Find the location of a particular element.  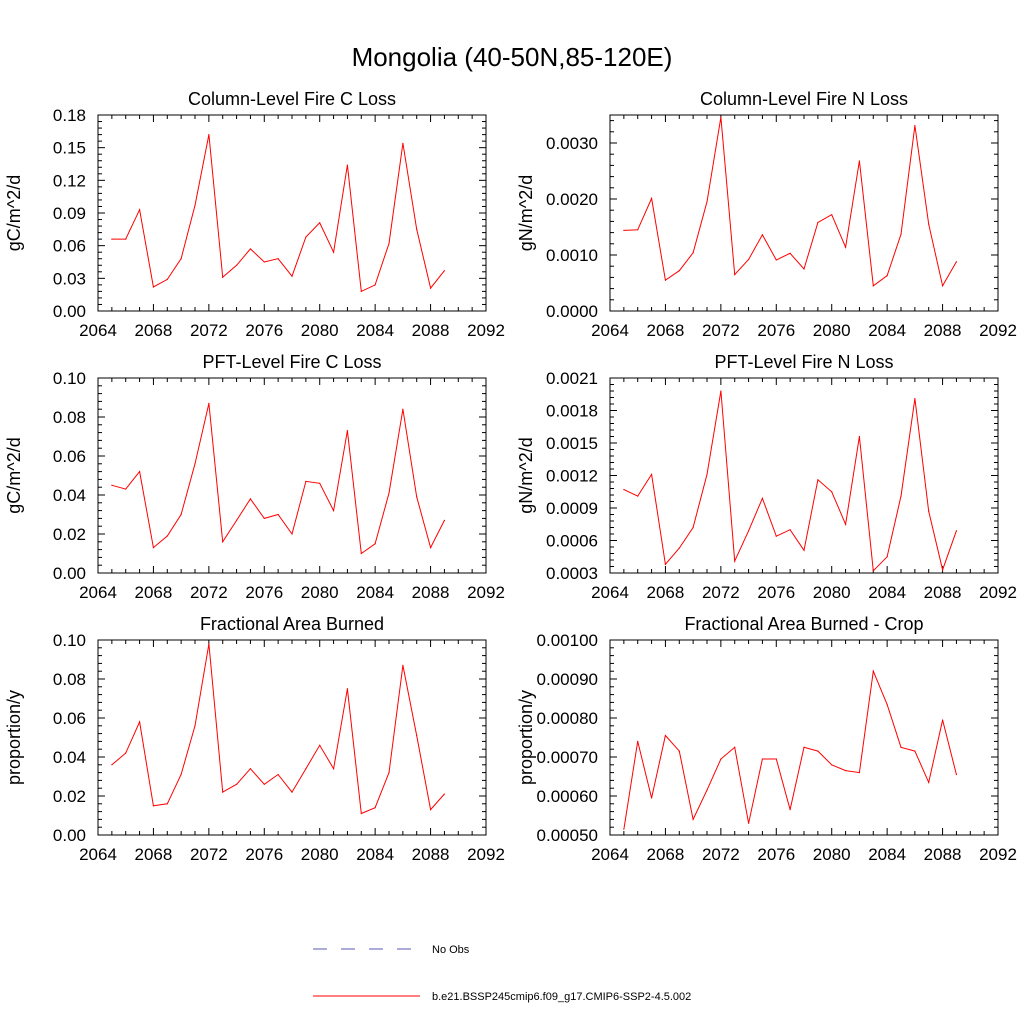

y-tick-label: 0.00090 is located at coordinates (567, 679).